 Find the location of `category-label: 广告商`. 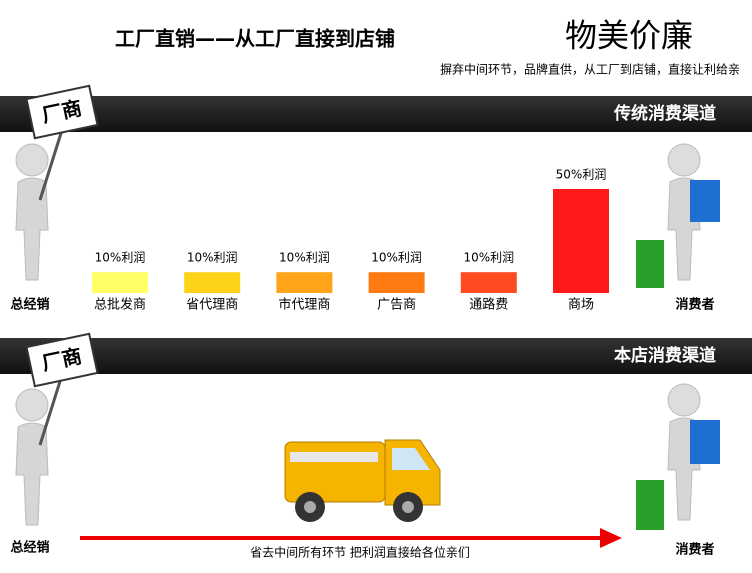

category-label: 广告商 is located at coordinates (396, 305).